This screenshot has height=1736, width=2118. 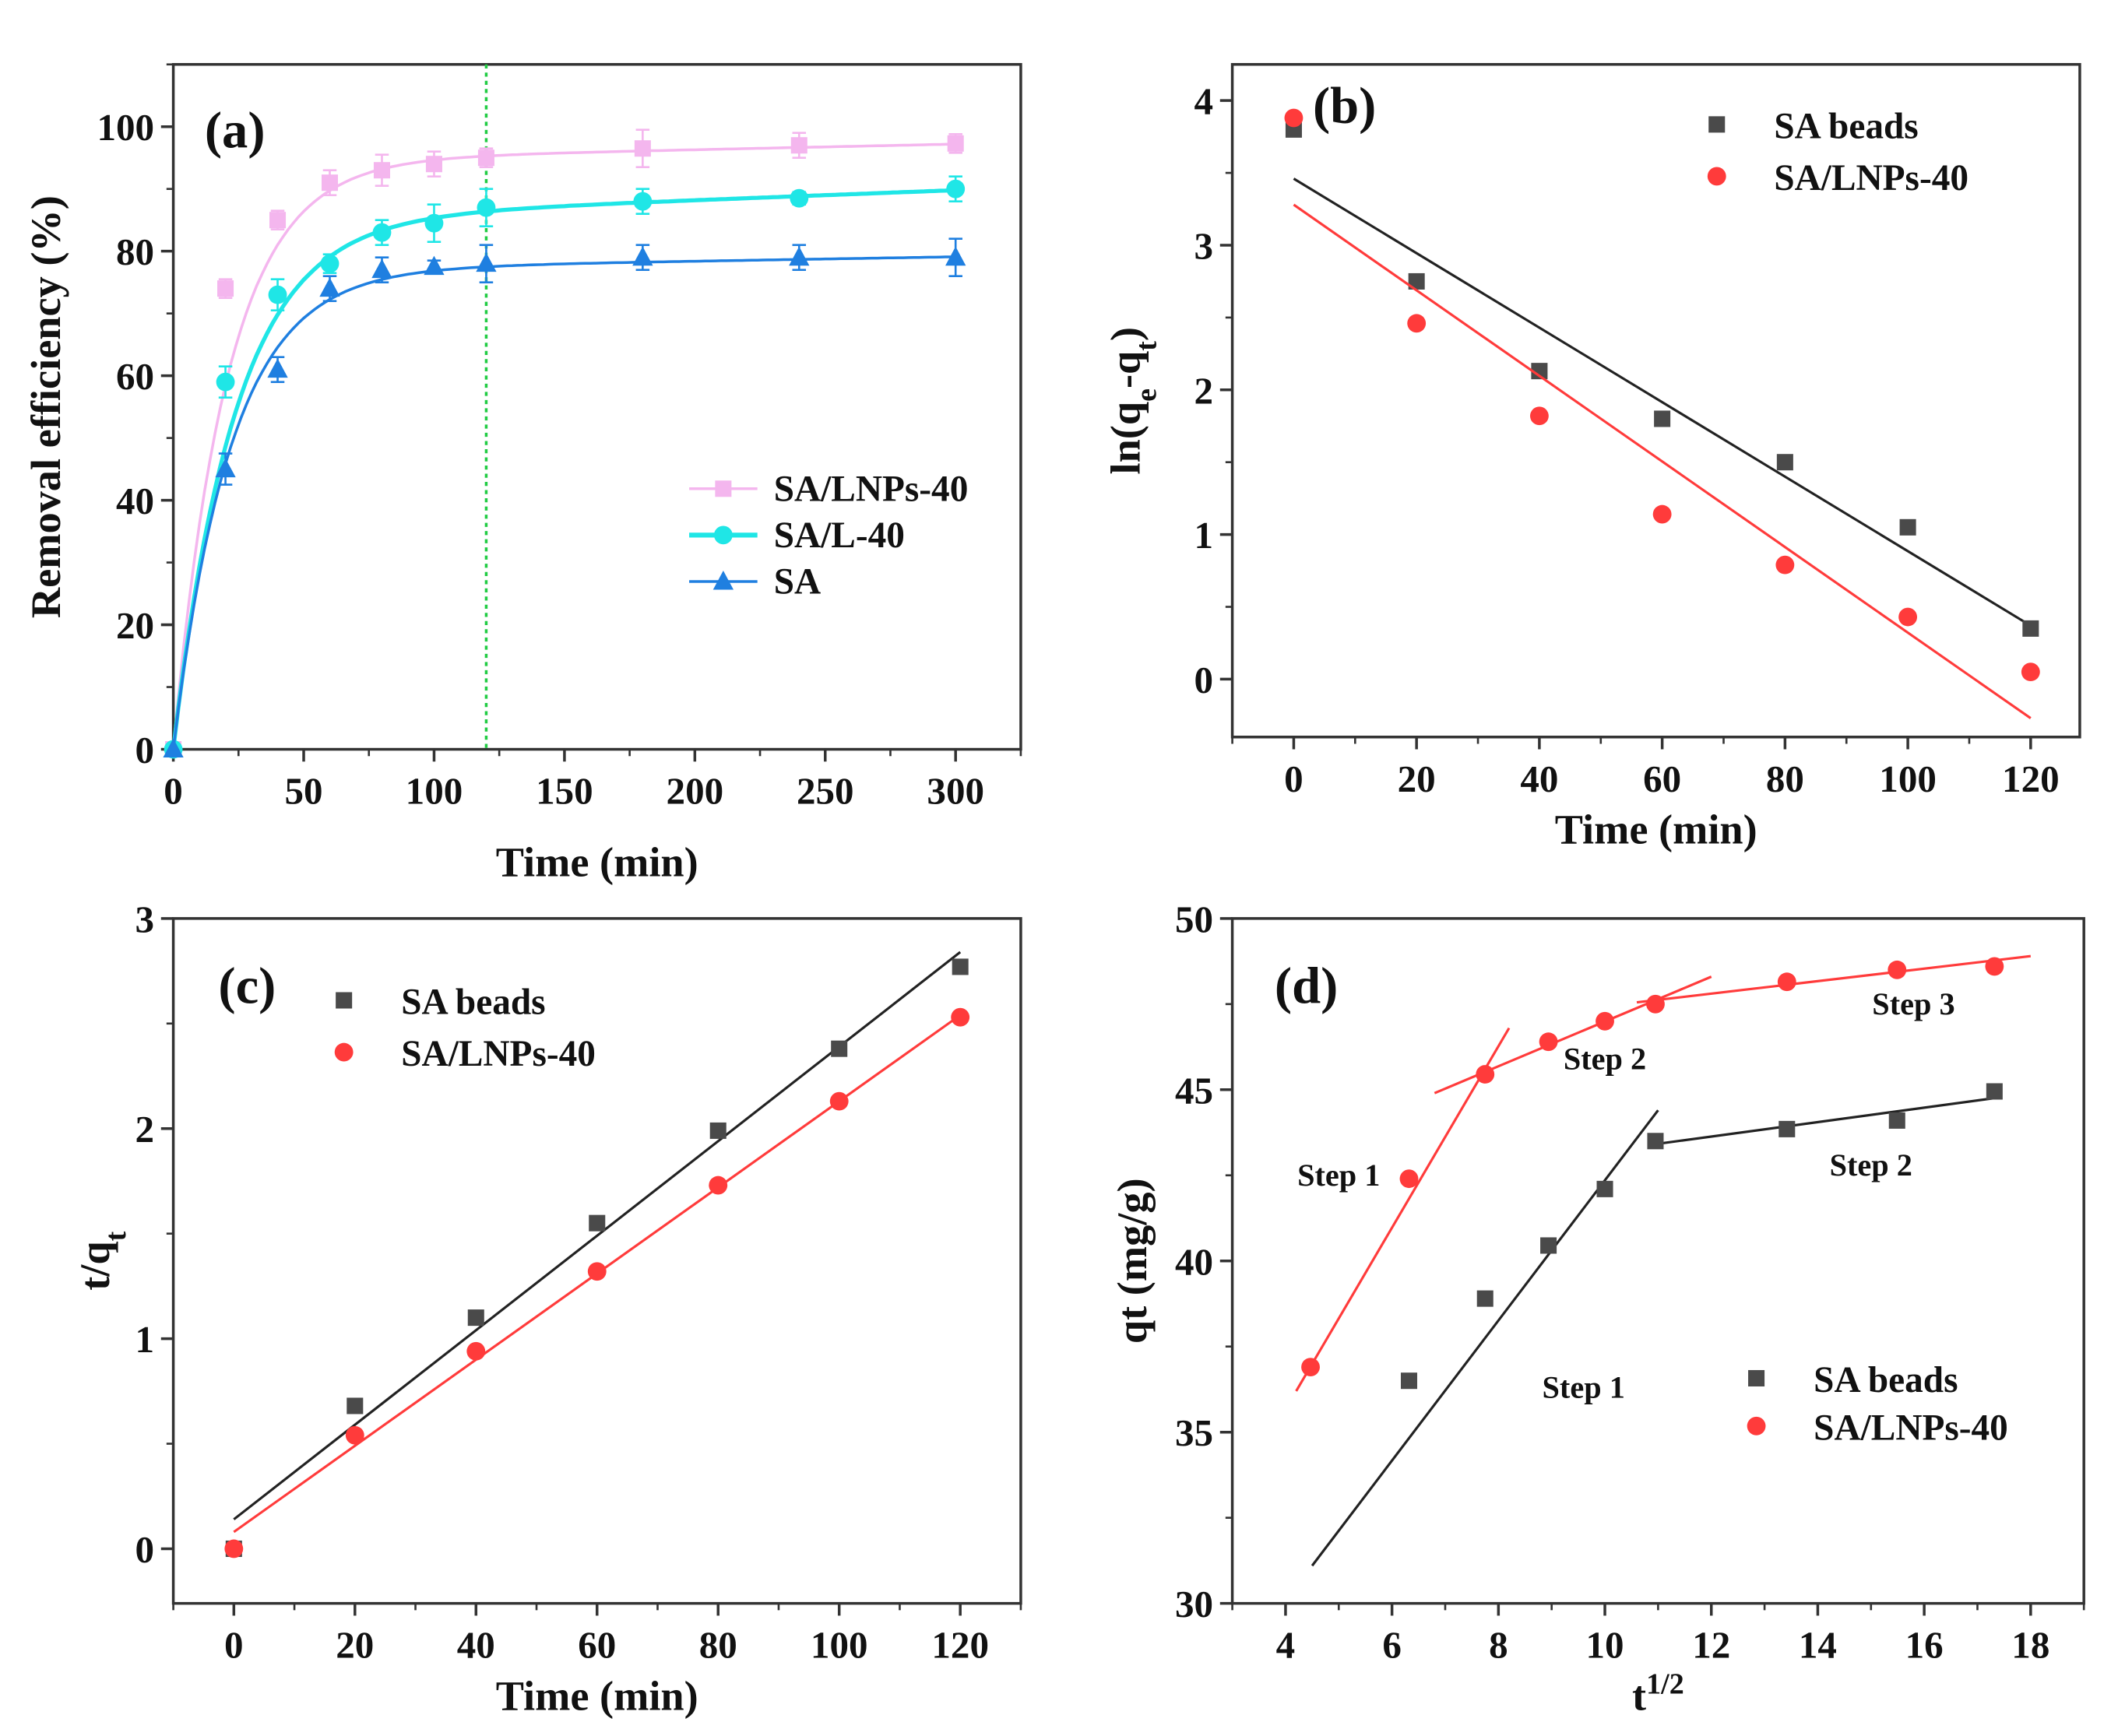 What do you see at coordinates (1146, 395) in the screenshot?
I see `label-part: e` at bounding box center [1146, 395].